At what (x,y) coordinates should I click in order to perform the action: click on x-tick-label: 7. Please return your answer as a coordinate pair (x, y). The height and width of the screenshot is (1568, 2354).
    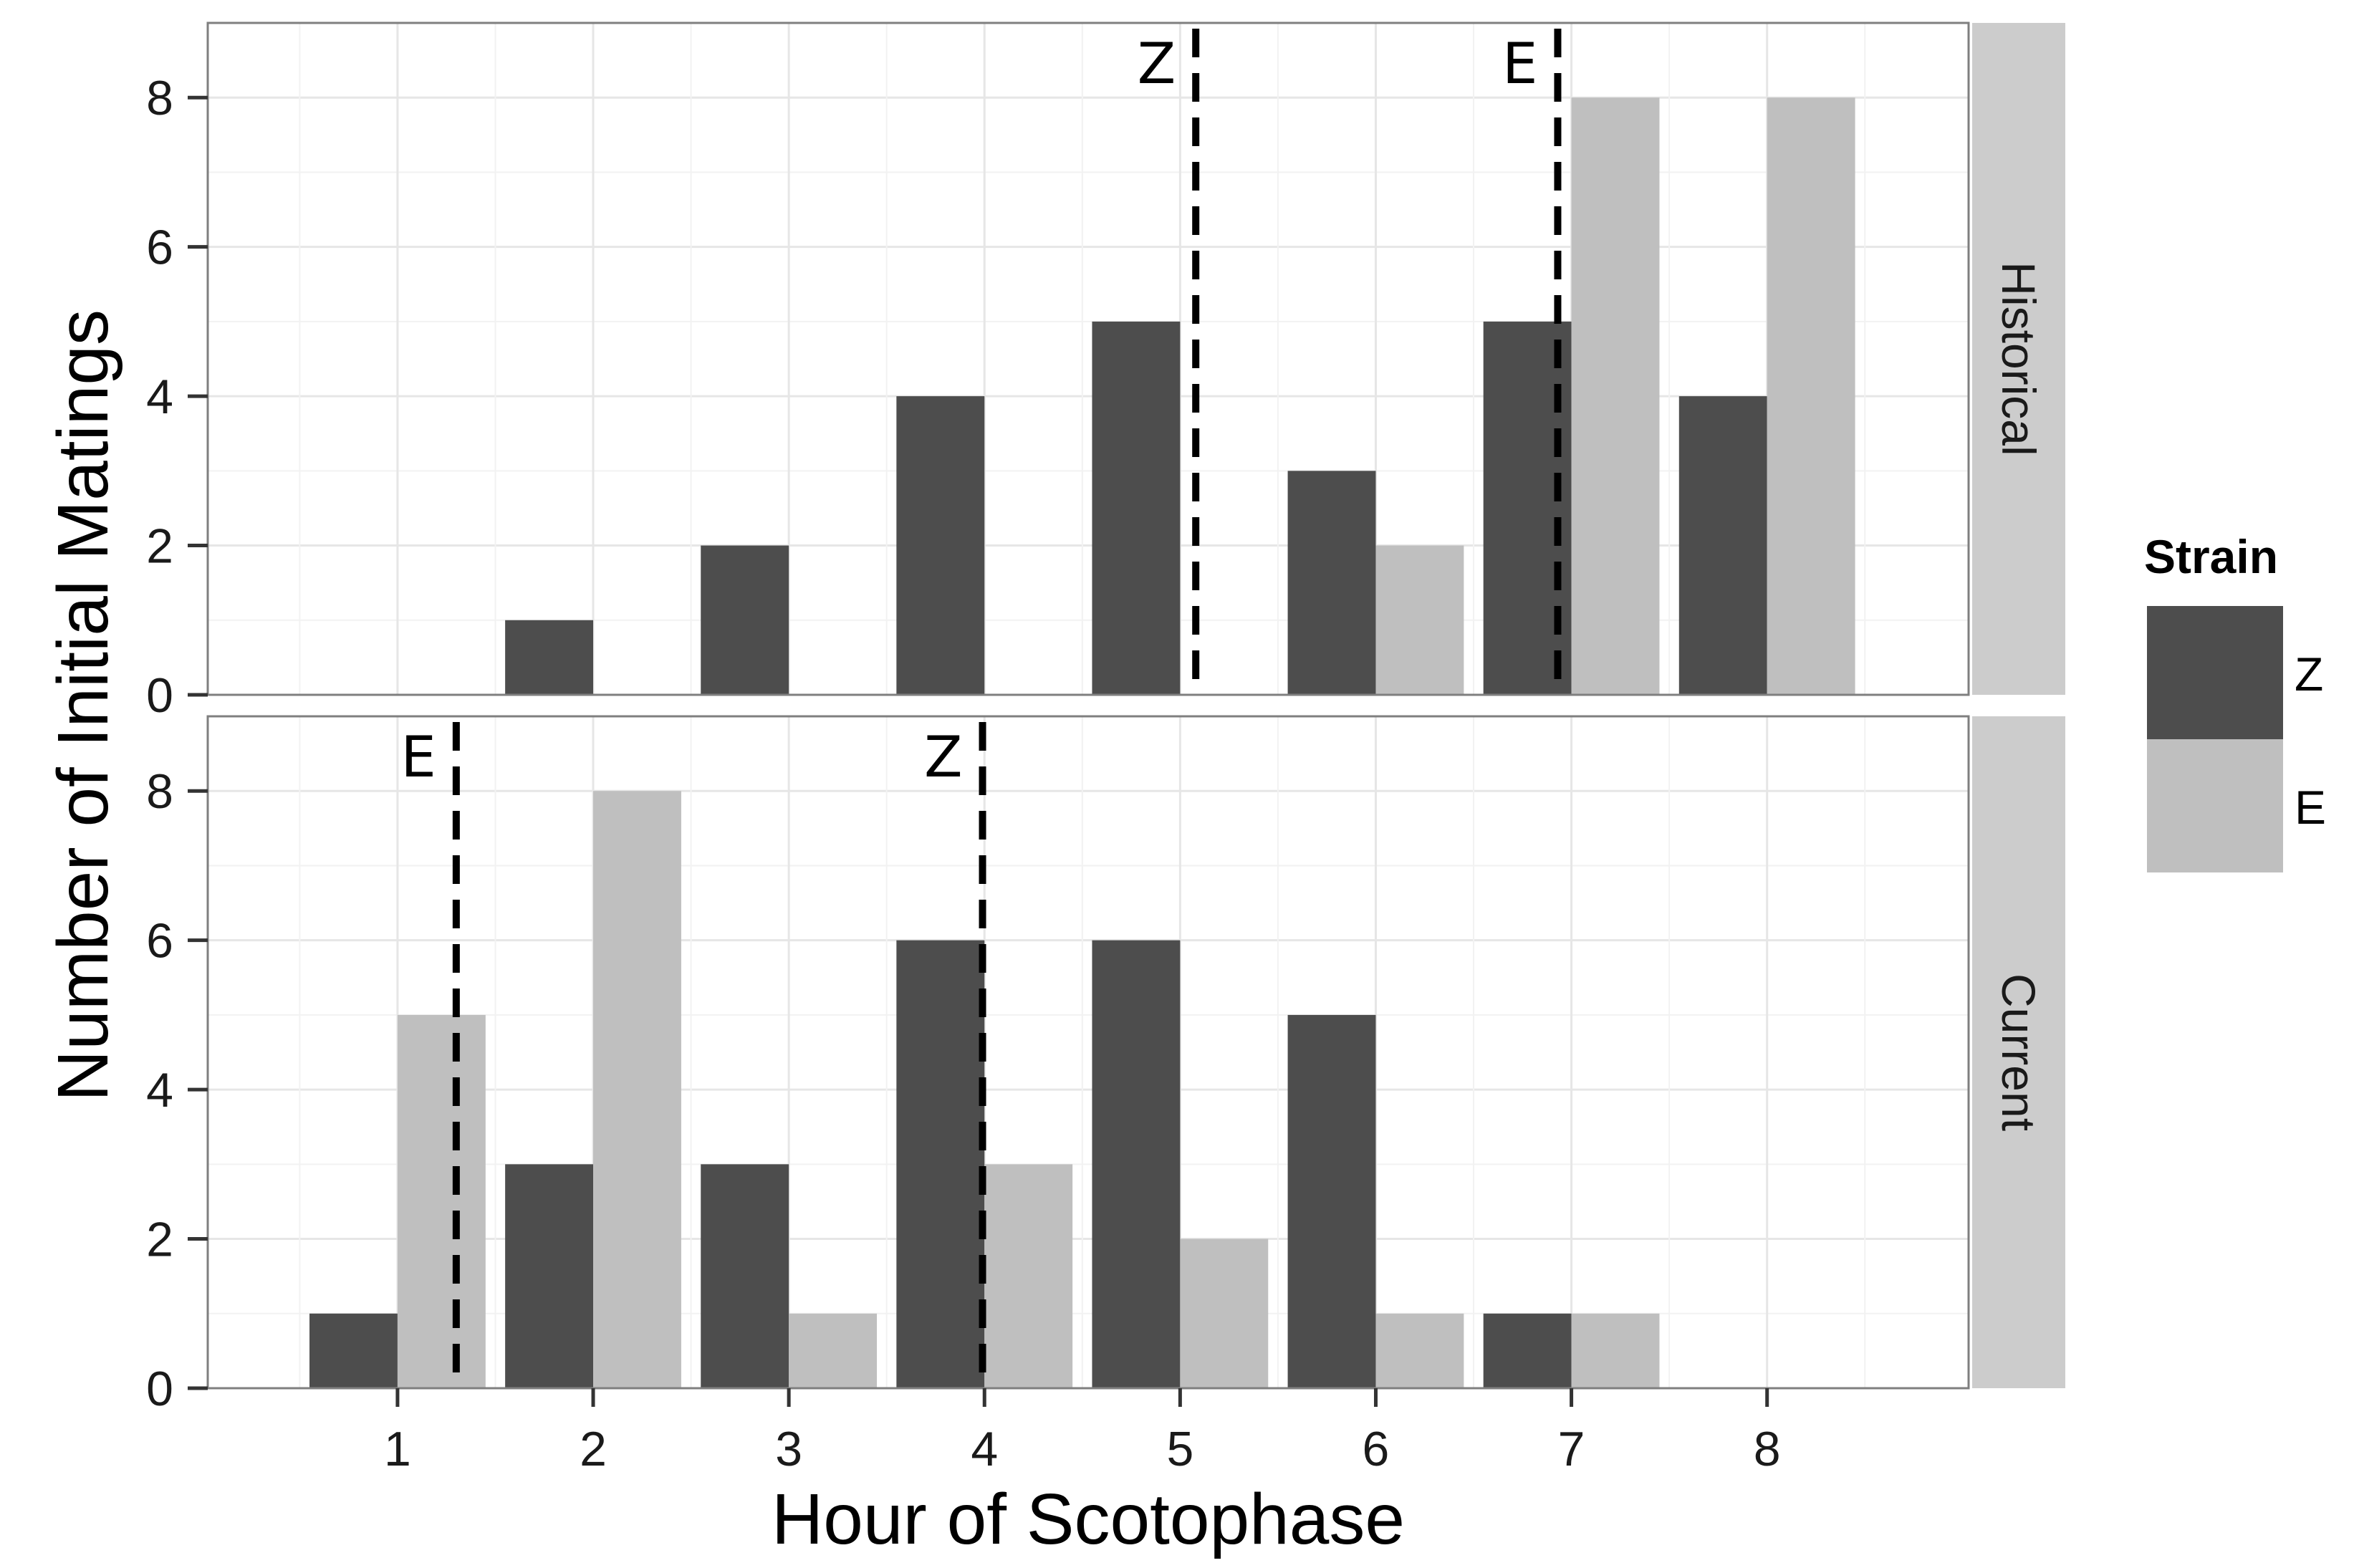
    Looking at the image, I should click on (1571, 1449).